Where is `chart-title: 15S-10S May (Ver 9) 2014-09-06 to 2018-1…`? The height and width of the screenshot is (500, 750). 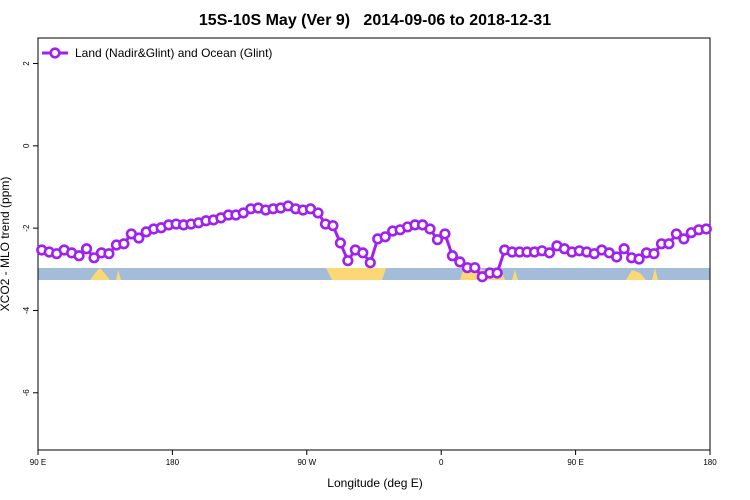 chart-title: 15S-10S May (Ver 9) 2014-09-06 to 2018-1… is located at coordinates (375, 20).